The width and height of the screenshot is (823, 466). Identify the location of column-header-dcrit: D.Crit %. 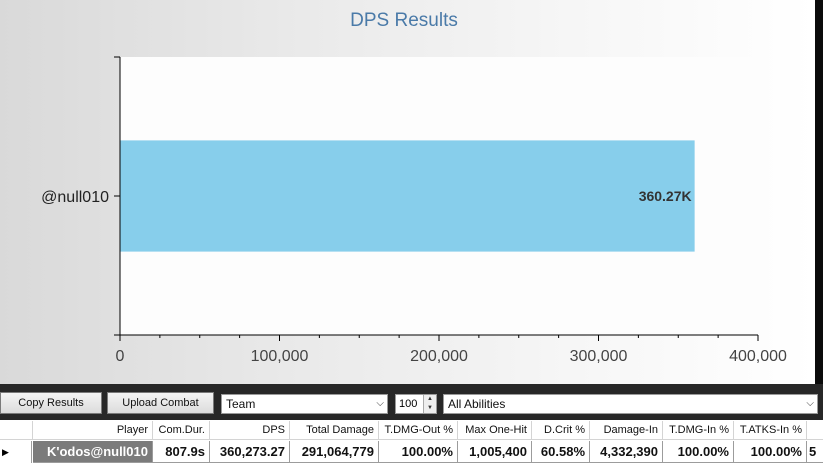
(561, 430).